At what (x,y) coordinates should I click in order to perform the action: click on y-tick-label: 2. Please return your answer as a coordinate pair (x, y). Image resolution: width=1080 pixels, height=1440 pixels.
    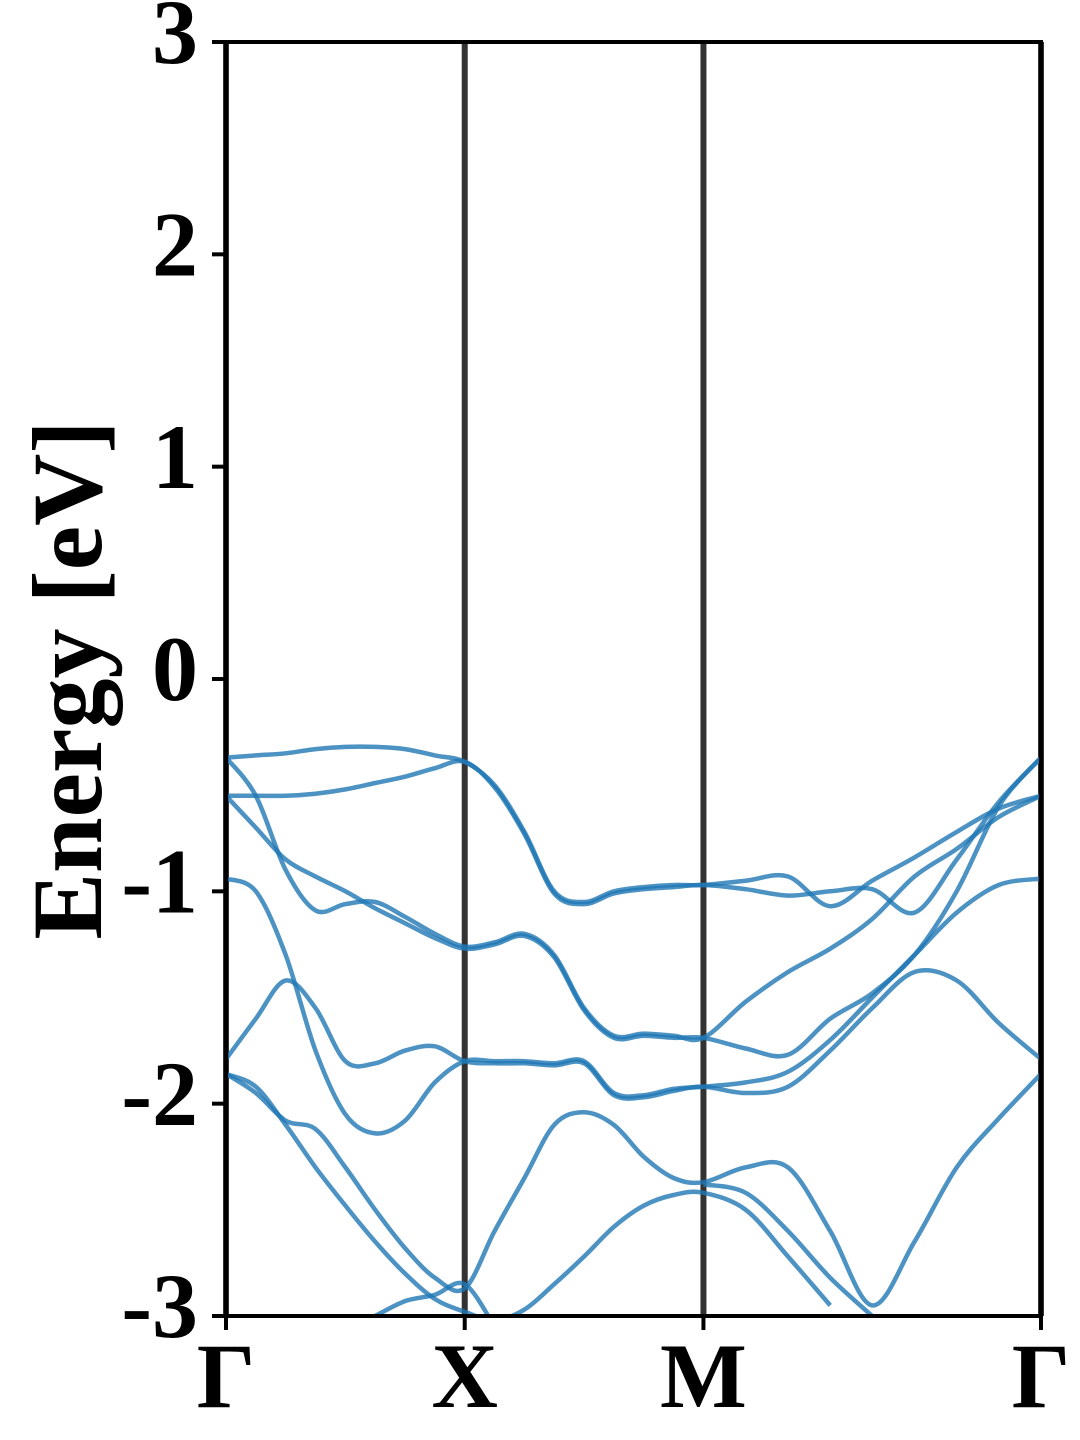
    Looking at the image, I should click on (175, 244).